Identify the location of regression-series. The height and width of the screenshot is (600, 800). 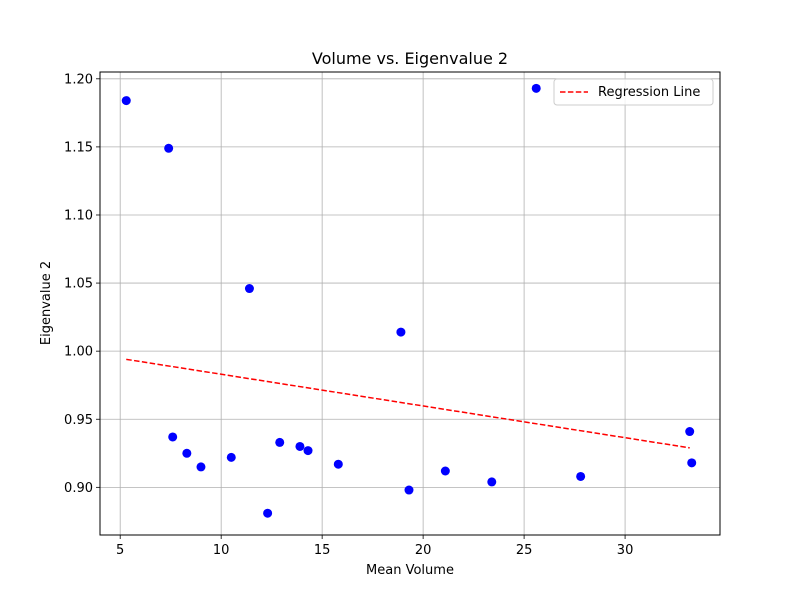
(408, 403).